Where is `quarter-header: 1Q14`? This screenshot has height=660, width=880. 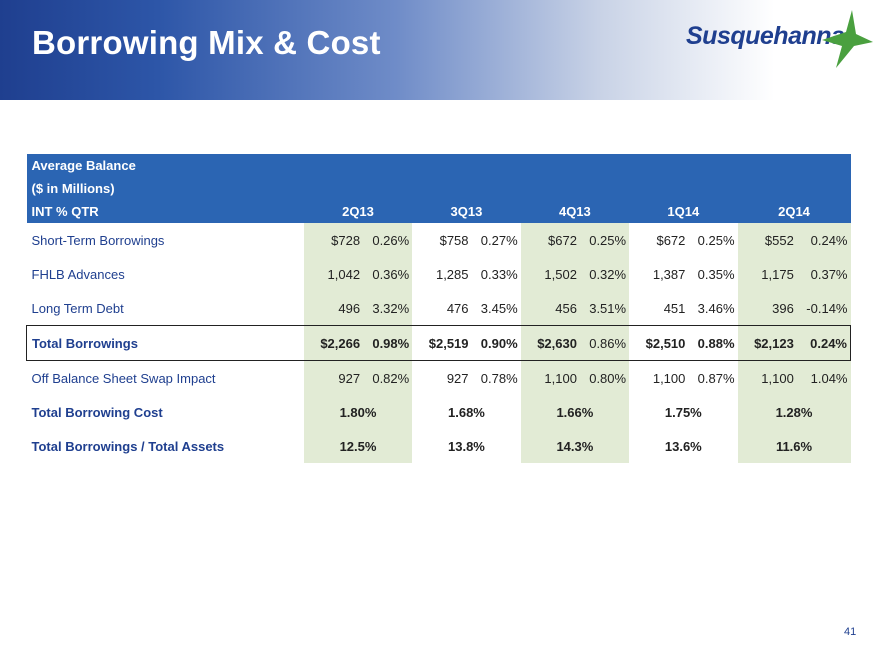
quarter-header: 1Q14 is located at coordinates (683, 211).